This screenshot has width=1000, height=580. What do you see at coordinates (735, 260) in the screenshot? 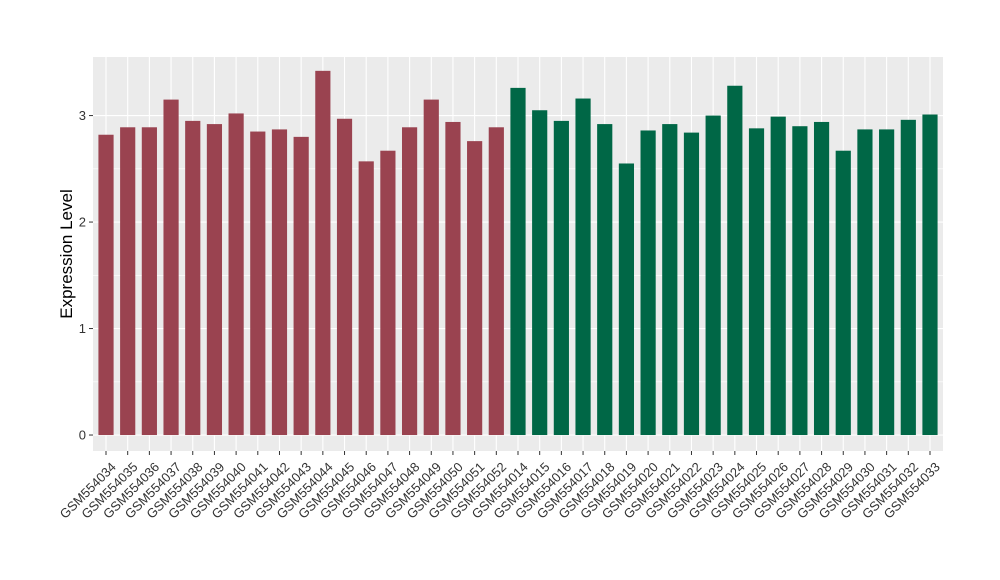
I see `bar-GSM554024` at bounding box center [735, 260].